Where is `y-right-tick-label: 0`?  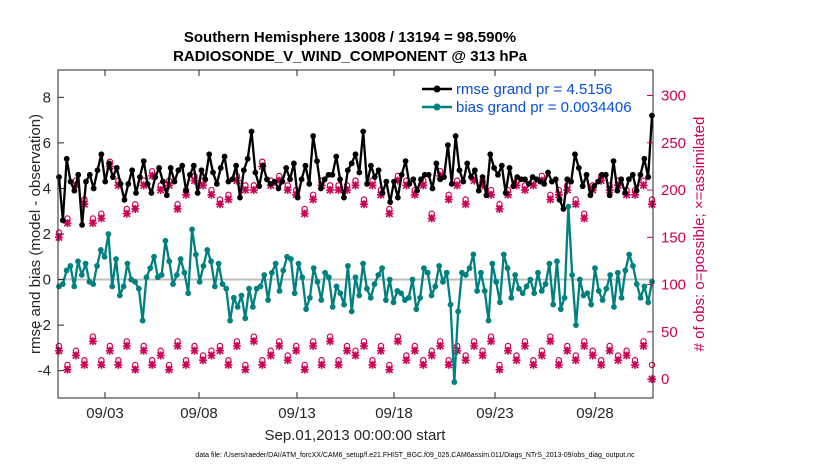
y-right-tick-label: 0 is located at coordinates (665, 379).